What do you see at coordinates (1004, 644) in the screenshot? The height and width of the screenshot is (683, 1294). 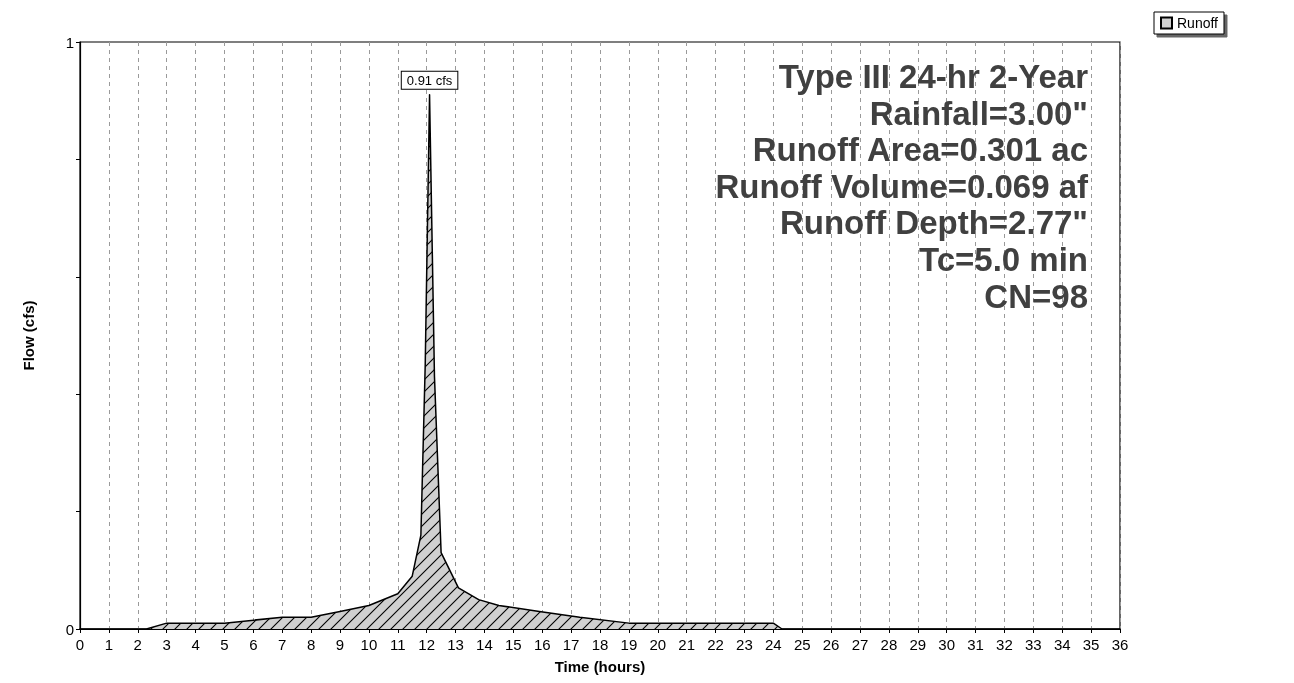 I see `x-tick-label: 32` at bounding box center [1004, 644].